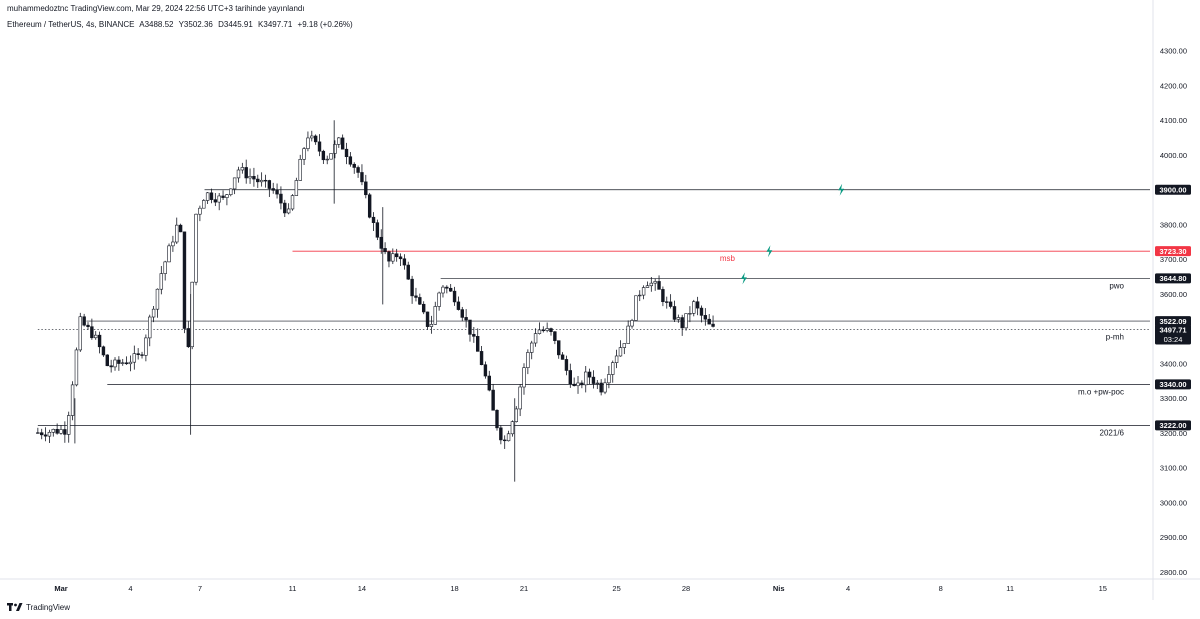 The image size is (1200, 619). I want to click on ohlc-change: +9.18 (+0.26%), so click(325, 24).